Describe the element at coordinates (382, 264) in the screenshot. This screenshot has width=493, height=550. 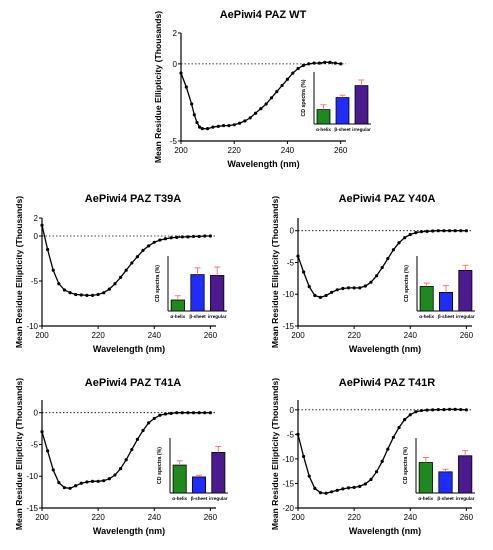
I see `cd-curve` at that location.